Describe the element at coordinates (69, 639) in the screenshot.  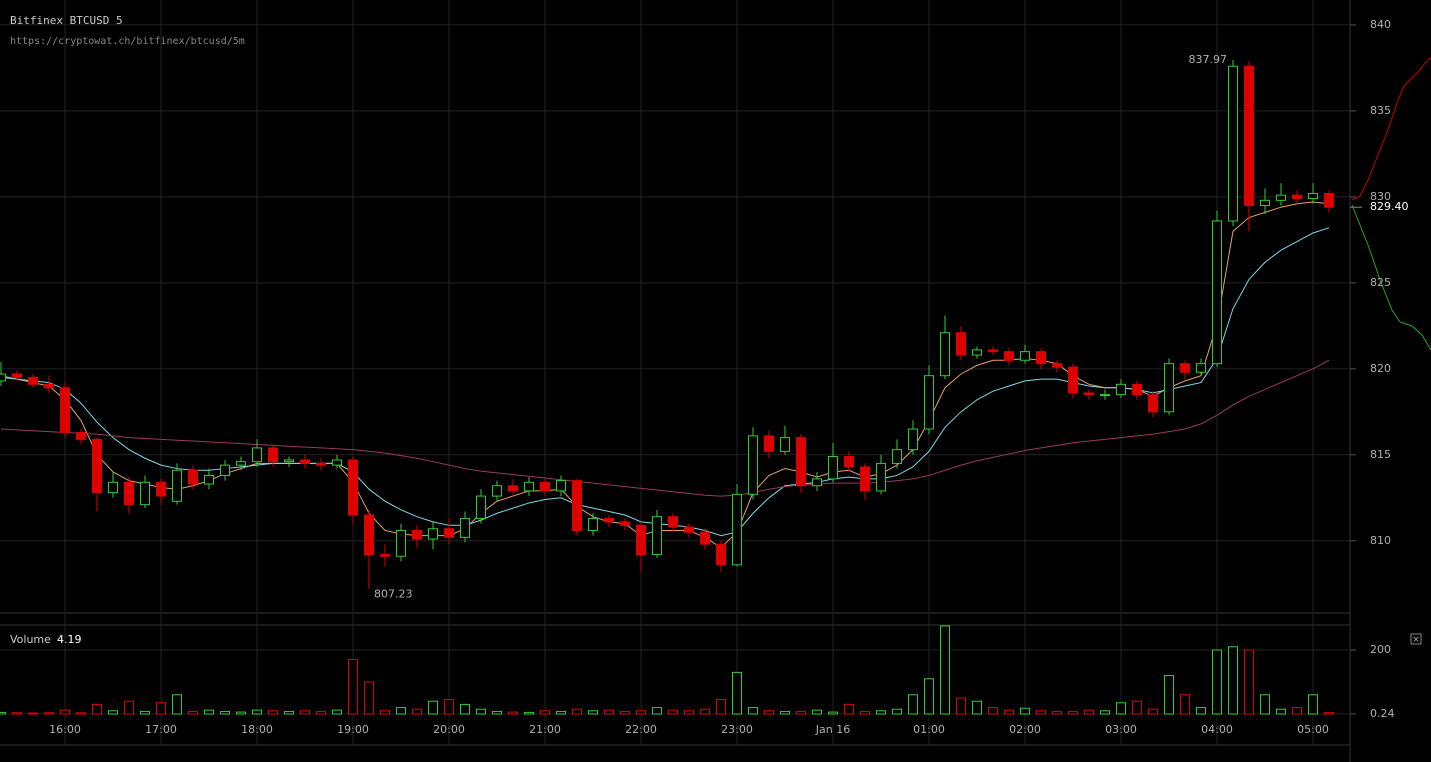
I see `volume-value: 4.19` at that location.